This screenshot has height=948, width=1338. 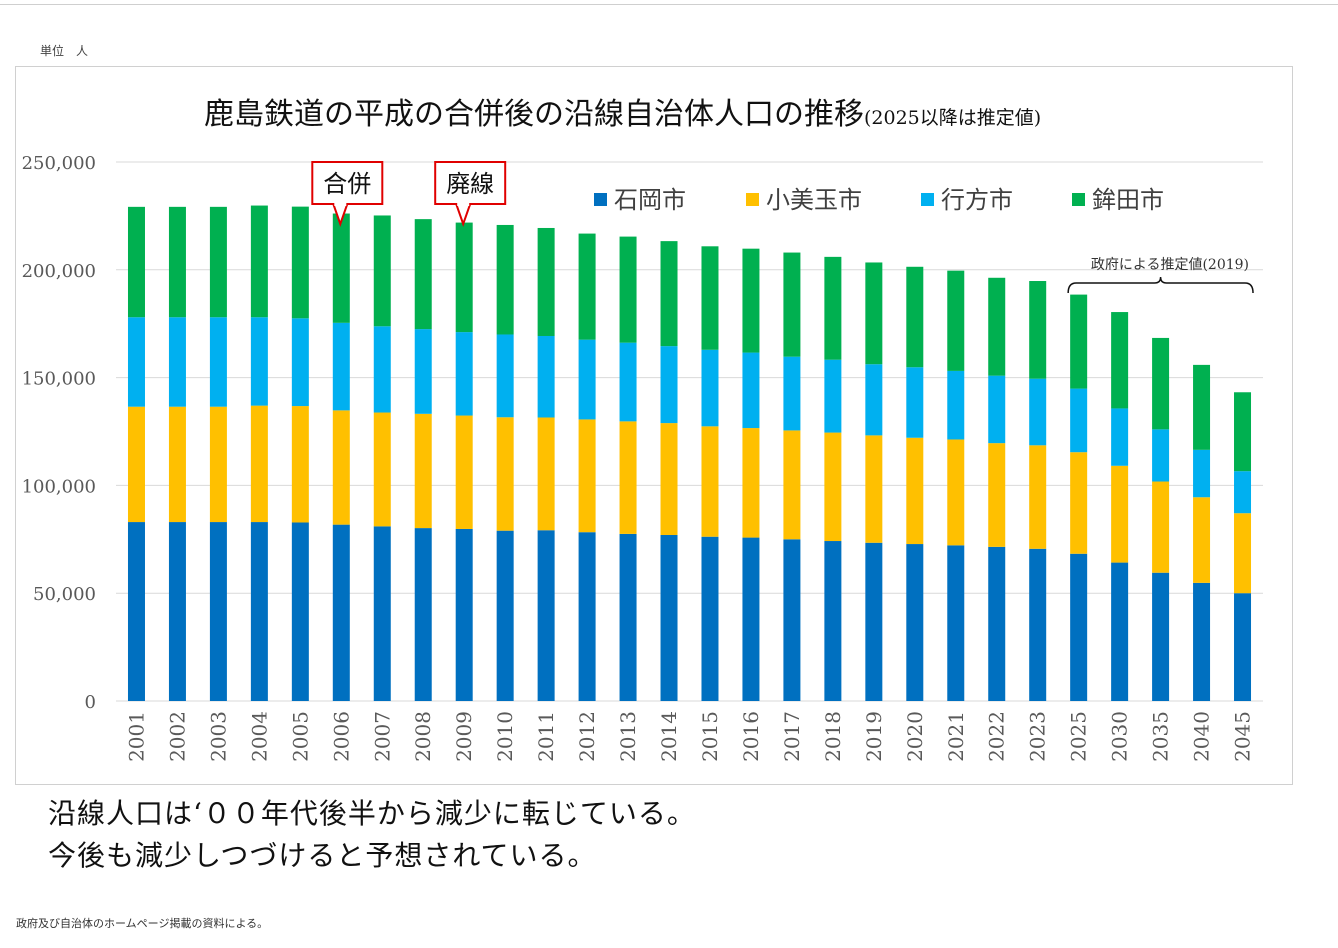 I want to click on x-tick-label: 2003, so click(x=218, y=736).